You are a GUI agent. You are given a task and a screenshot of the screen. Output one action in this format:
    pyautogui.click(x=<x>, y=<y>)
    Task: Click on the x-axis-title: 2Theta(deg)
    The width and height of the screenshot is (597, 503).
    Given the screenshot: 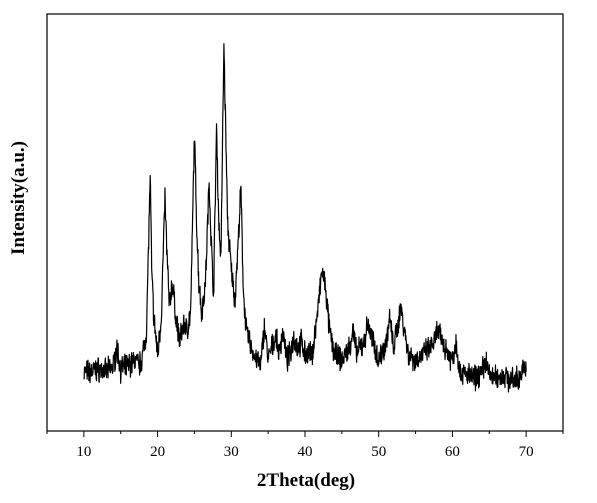 What is the action you would take?
    pyautogui.click(x=306, y=480)
    